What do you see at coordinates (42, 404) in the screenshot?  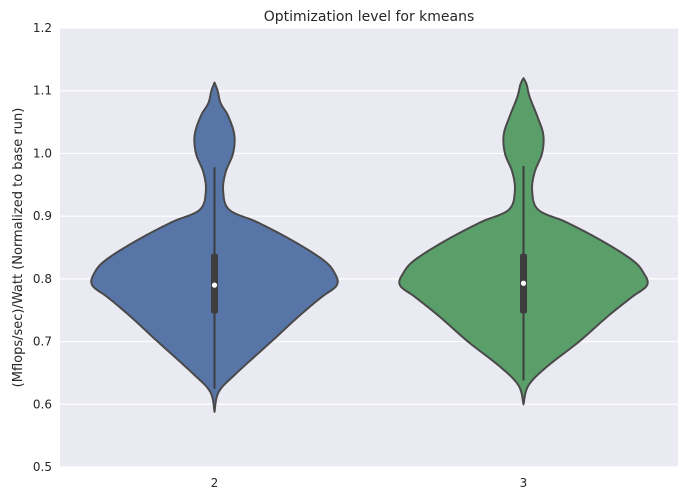 I see `y-tick-label: 0.6` at bounding box center [42, 404].